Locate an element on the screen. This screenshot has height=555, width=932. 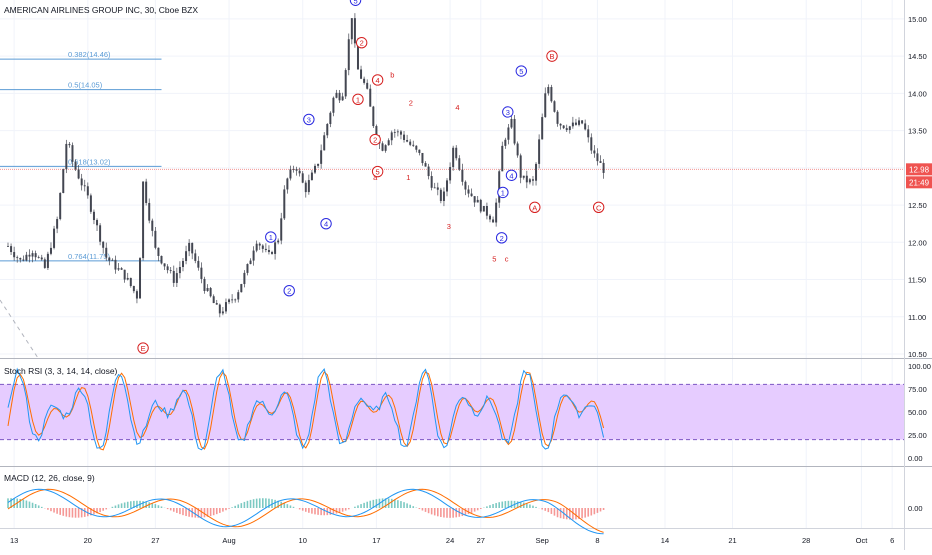
time-tick-label: 6 is located at coordinates (892, 540).